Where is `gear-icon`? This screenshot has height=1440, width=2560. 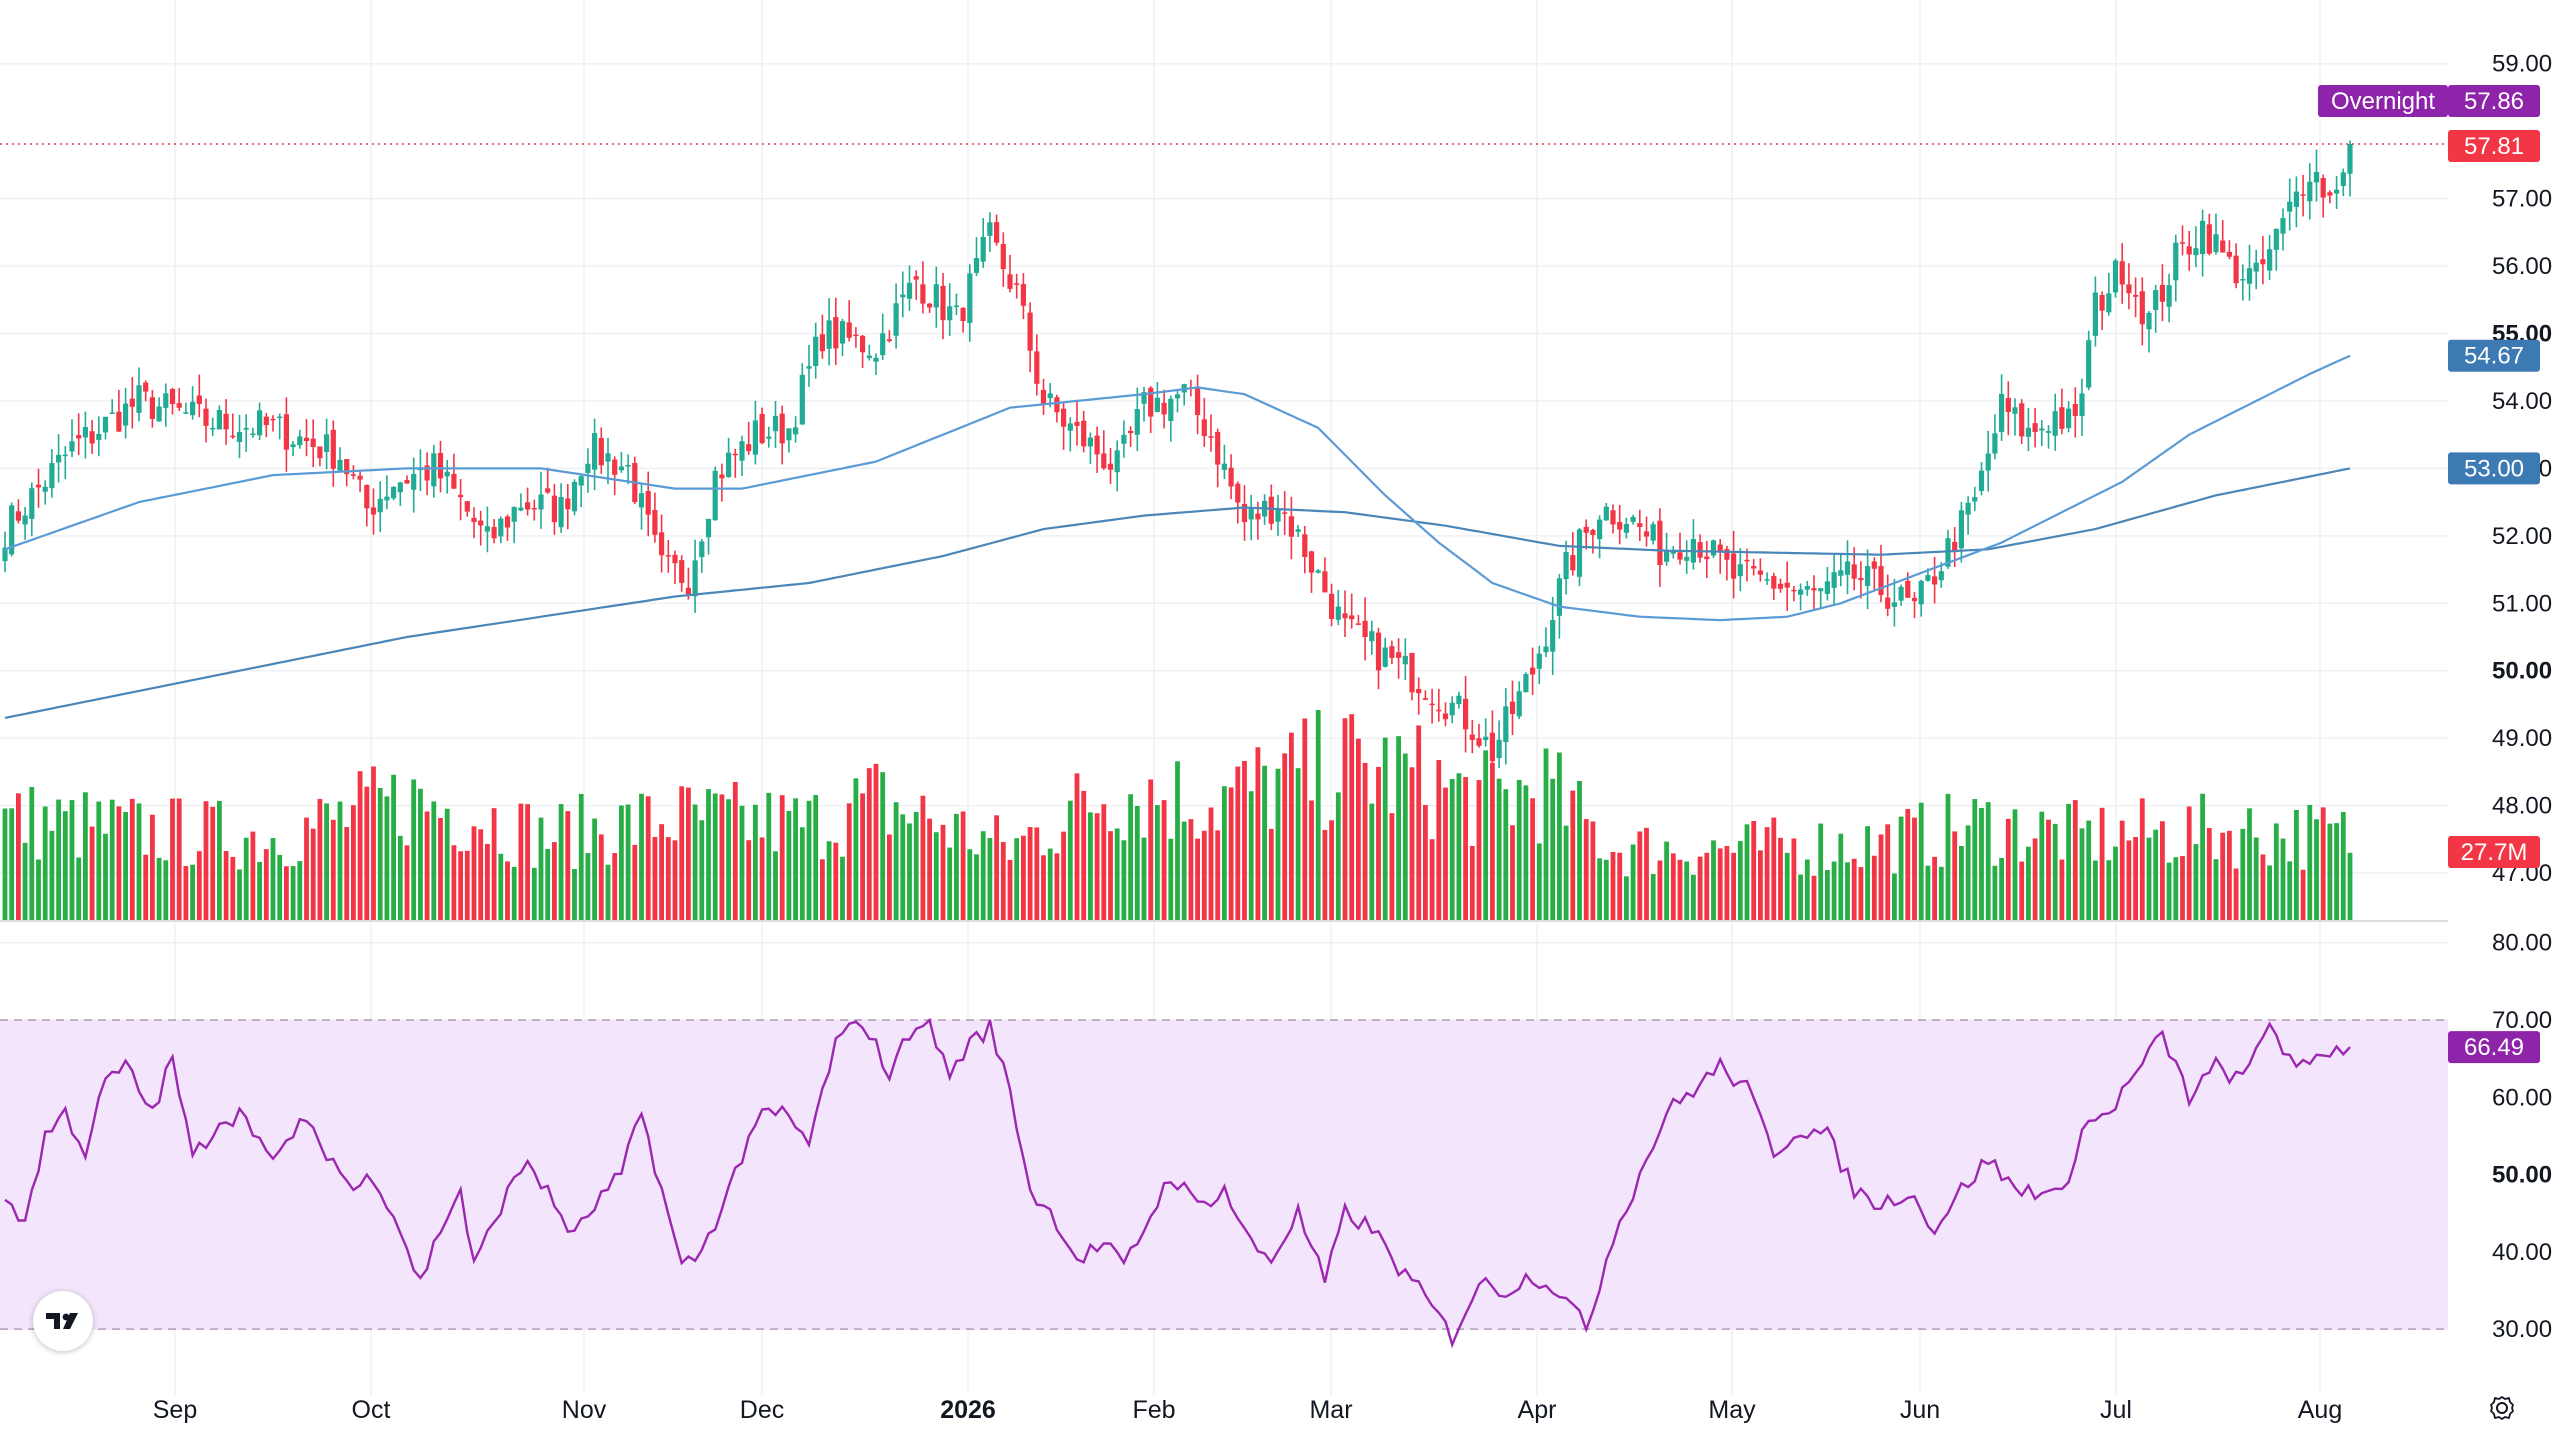 gear-icon is located at coordinates (2502, 1408).